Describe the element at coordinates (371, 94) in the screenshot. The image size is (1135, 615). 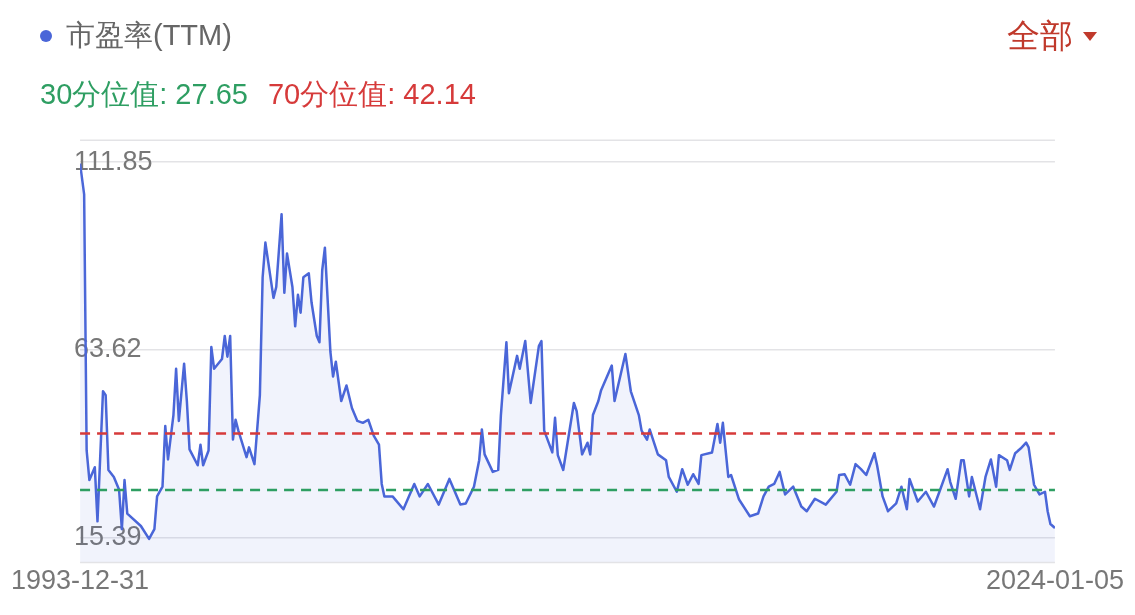
I see `ref-line-label: 70分位值: 42.14` at that location.